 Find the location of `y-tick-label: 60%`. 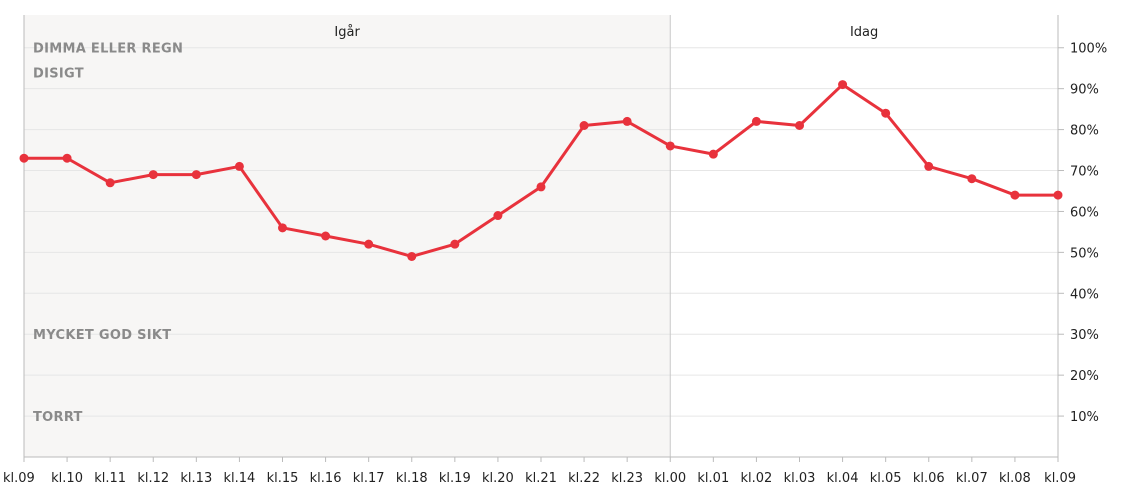

y-tick-label: 60% is located at coordinates (1084, 212).